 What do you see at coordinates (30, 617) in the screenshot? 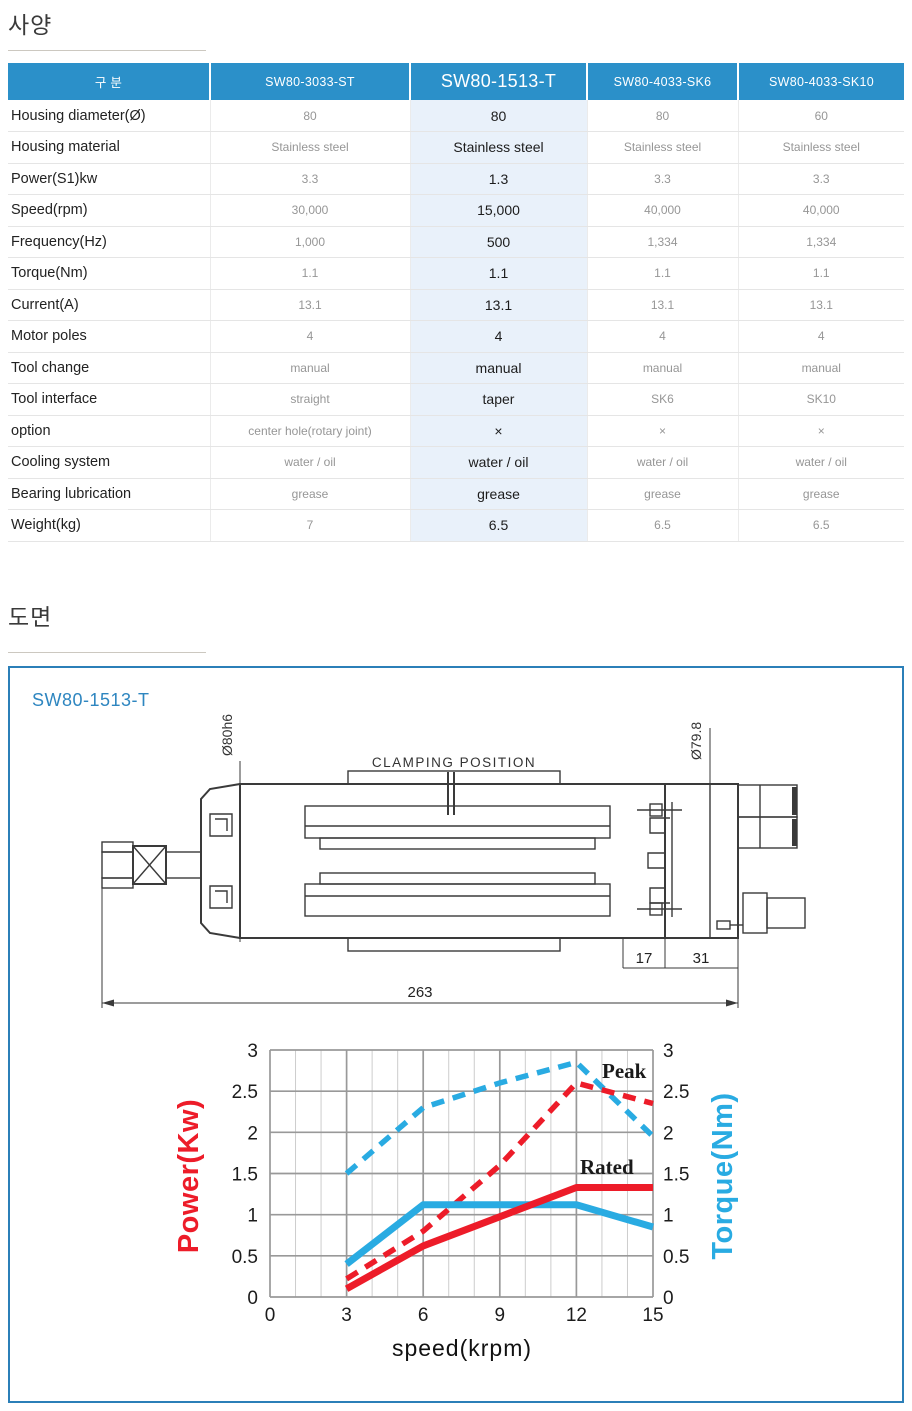
I see `drawing-section-title: 도면` at bounding box center [30, 617].